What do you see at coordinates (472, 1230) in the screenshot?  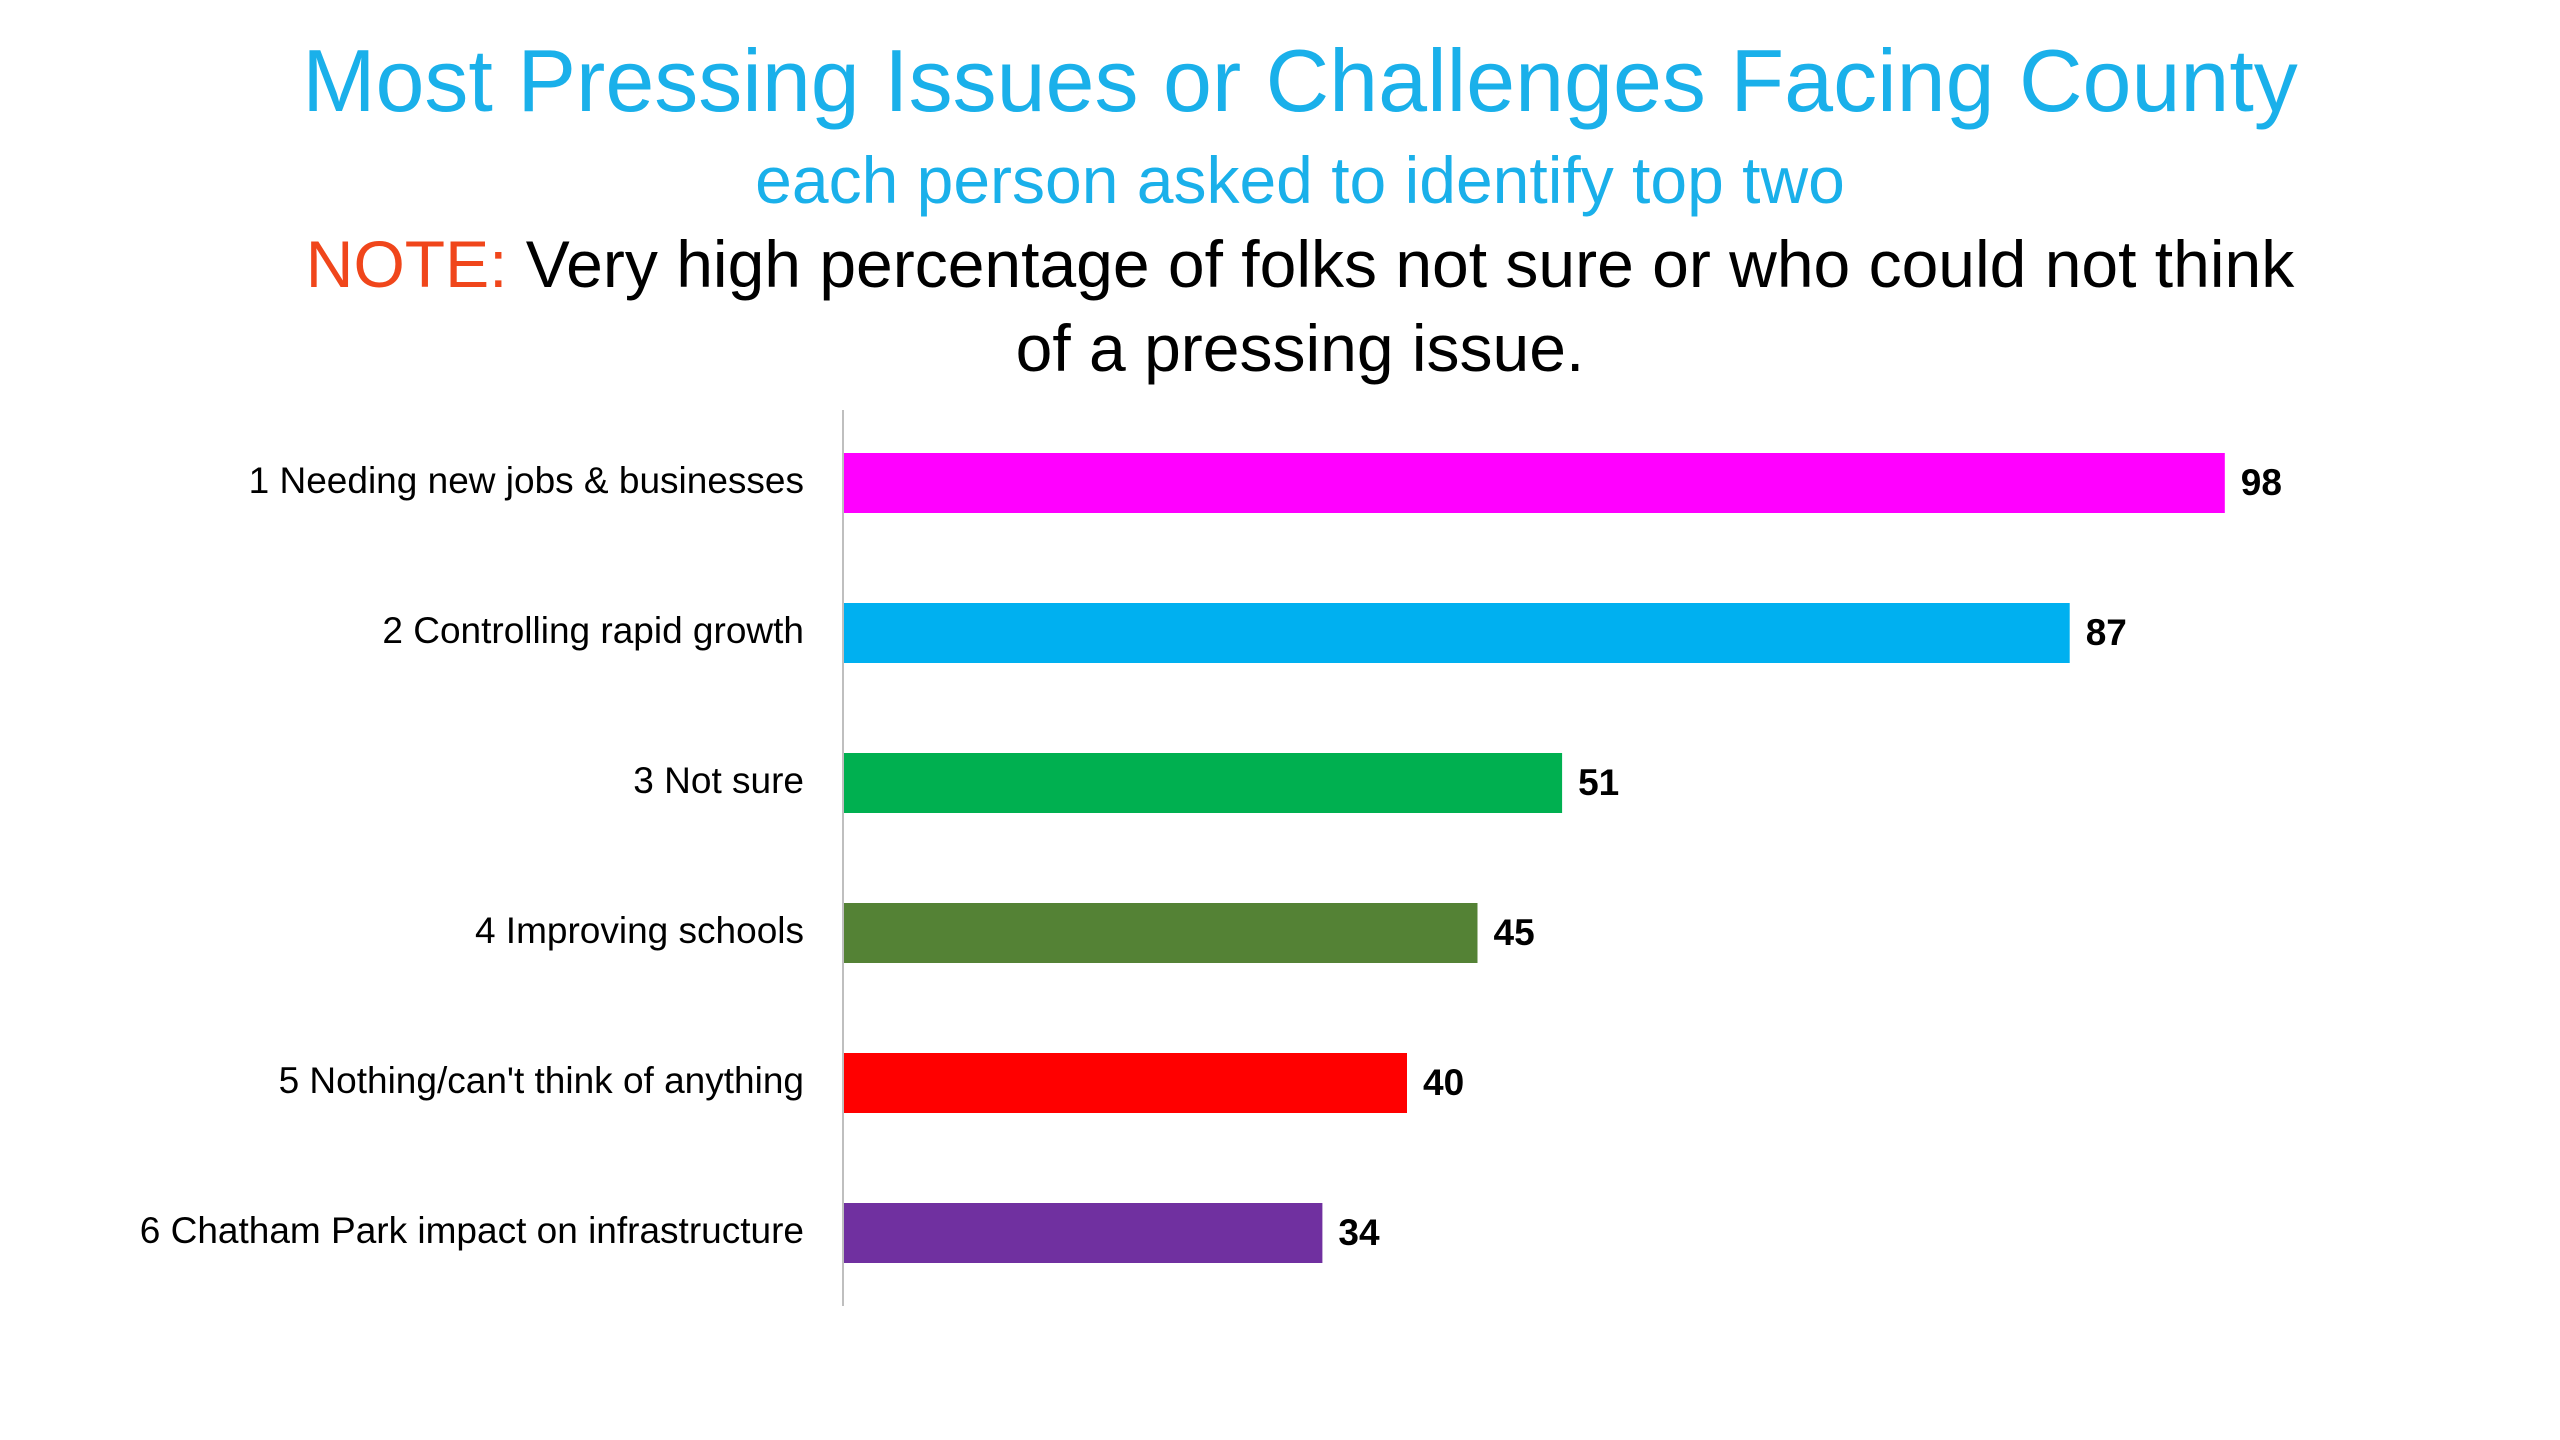 I see `category-label-6: 6 Chatham Park impact on infrastructure` at bounding box center [472, 1230].